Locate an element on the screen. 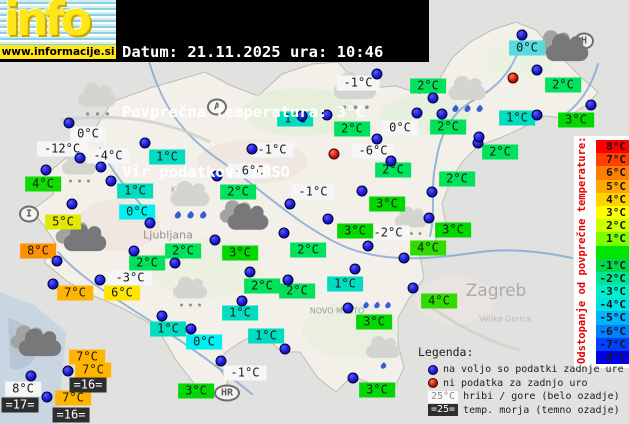 The height and width of the screenshot is (424, 629). shower-icon is located at coordinates (377, 304).